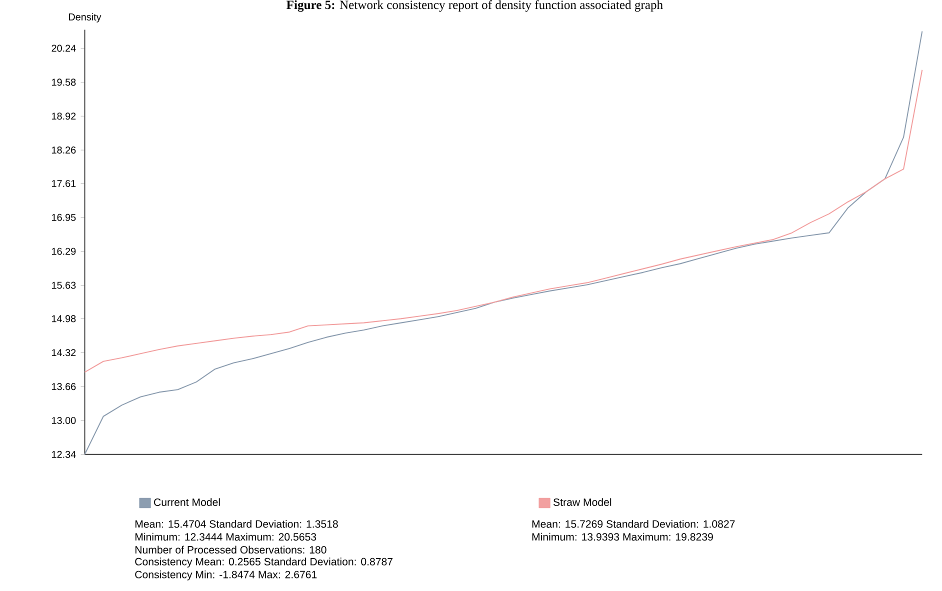 The width and height of the screenshot is (942, 591). Describe the element at coordinates (64, 183) in the screenshot. I see `y-tick-label: 17.61` at that location.